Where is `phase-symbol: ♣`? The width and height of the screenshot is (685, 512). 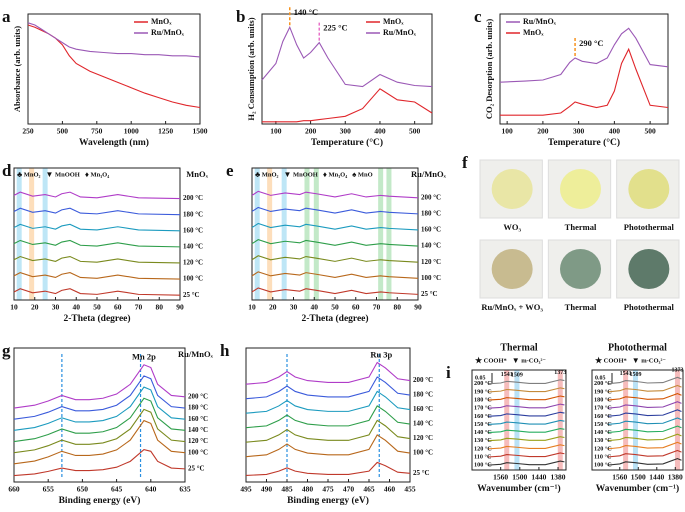
phase-symbol: ♣ is located at coordinates (20, 174).